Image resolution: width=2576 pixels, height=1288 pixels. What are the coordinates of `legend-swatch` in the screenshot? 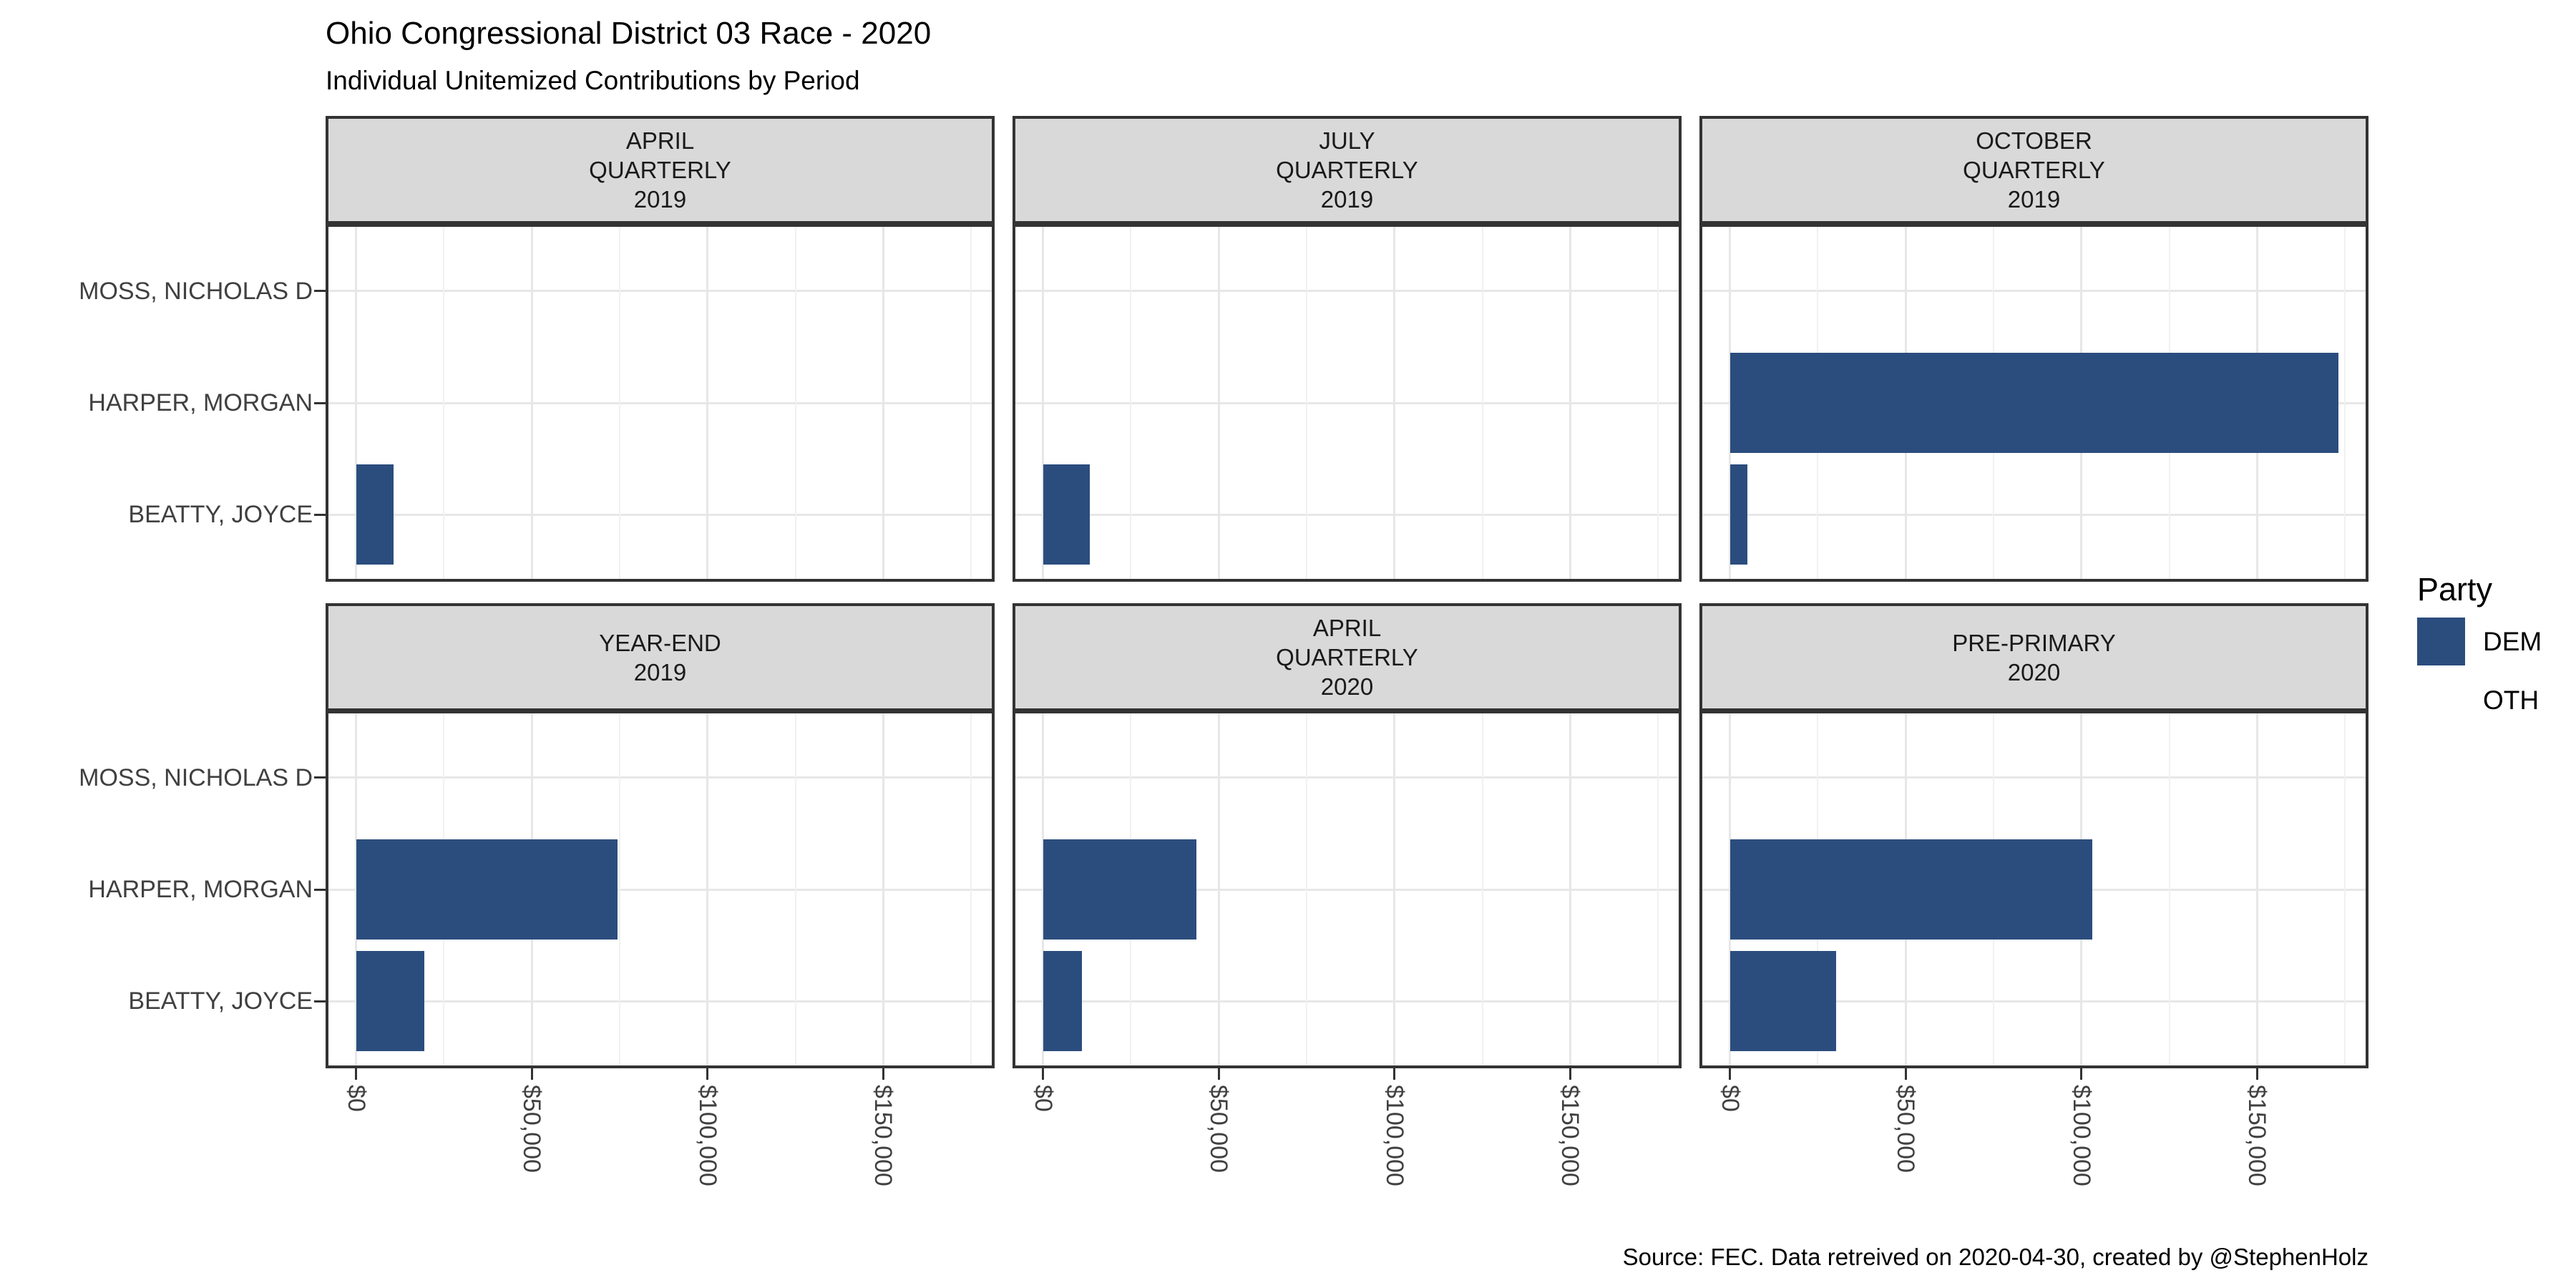 It's located at (2441, 641).